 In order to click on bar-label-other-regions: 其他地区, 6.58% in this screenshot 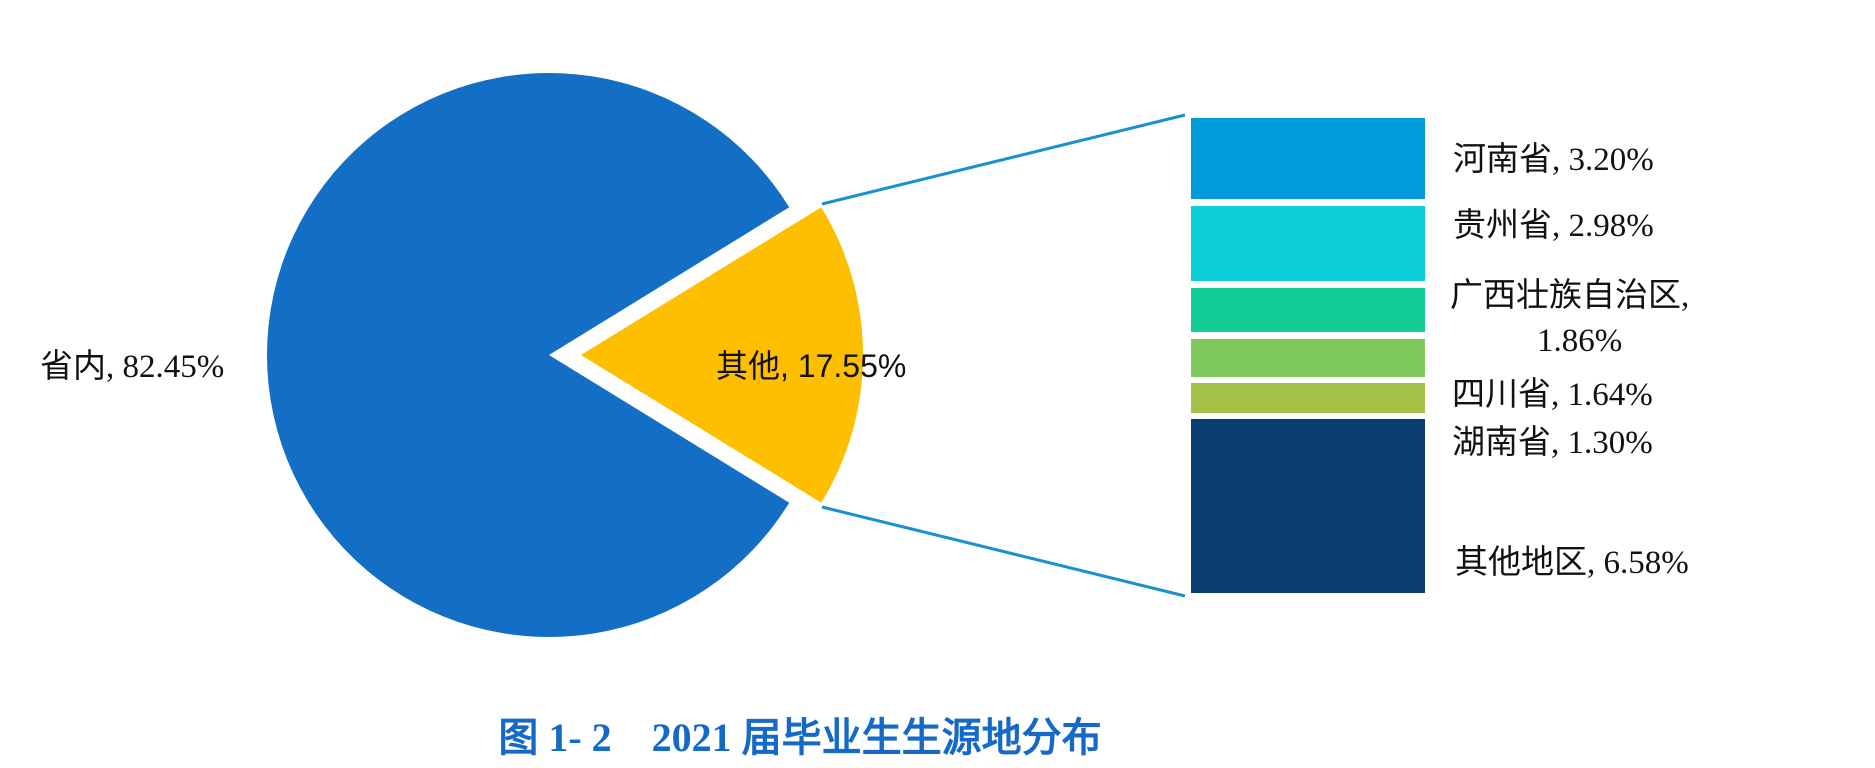, I will do `click(1572, 562)`.